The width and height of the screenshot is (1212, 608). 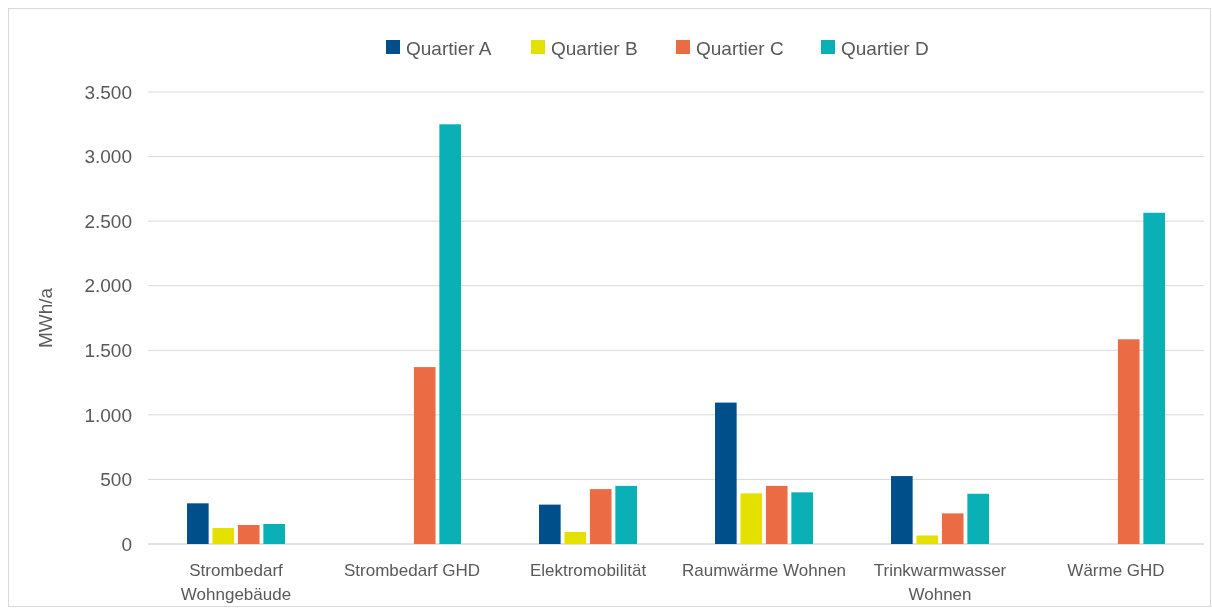 What do you see at coordinates (885, 48) in the screenshot?
I see `legend-label: Quartier D` at bounding box center [885, 48].